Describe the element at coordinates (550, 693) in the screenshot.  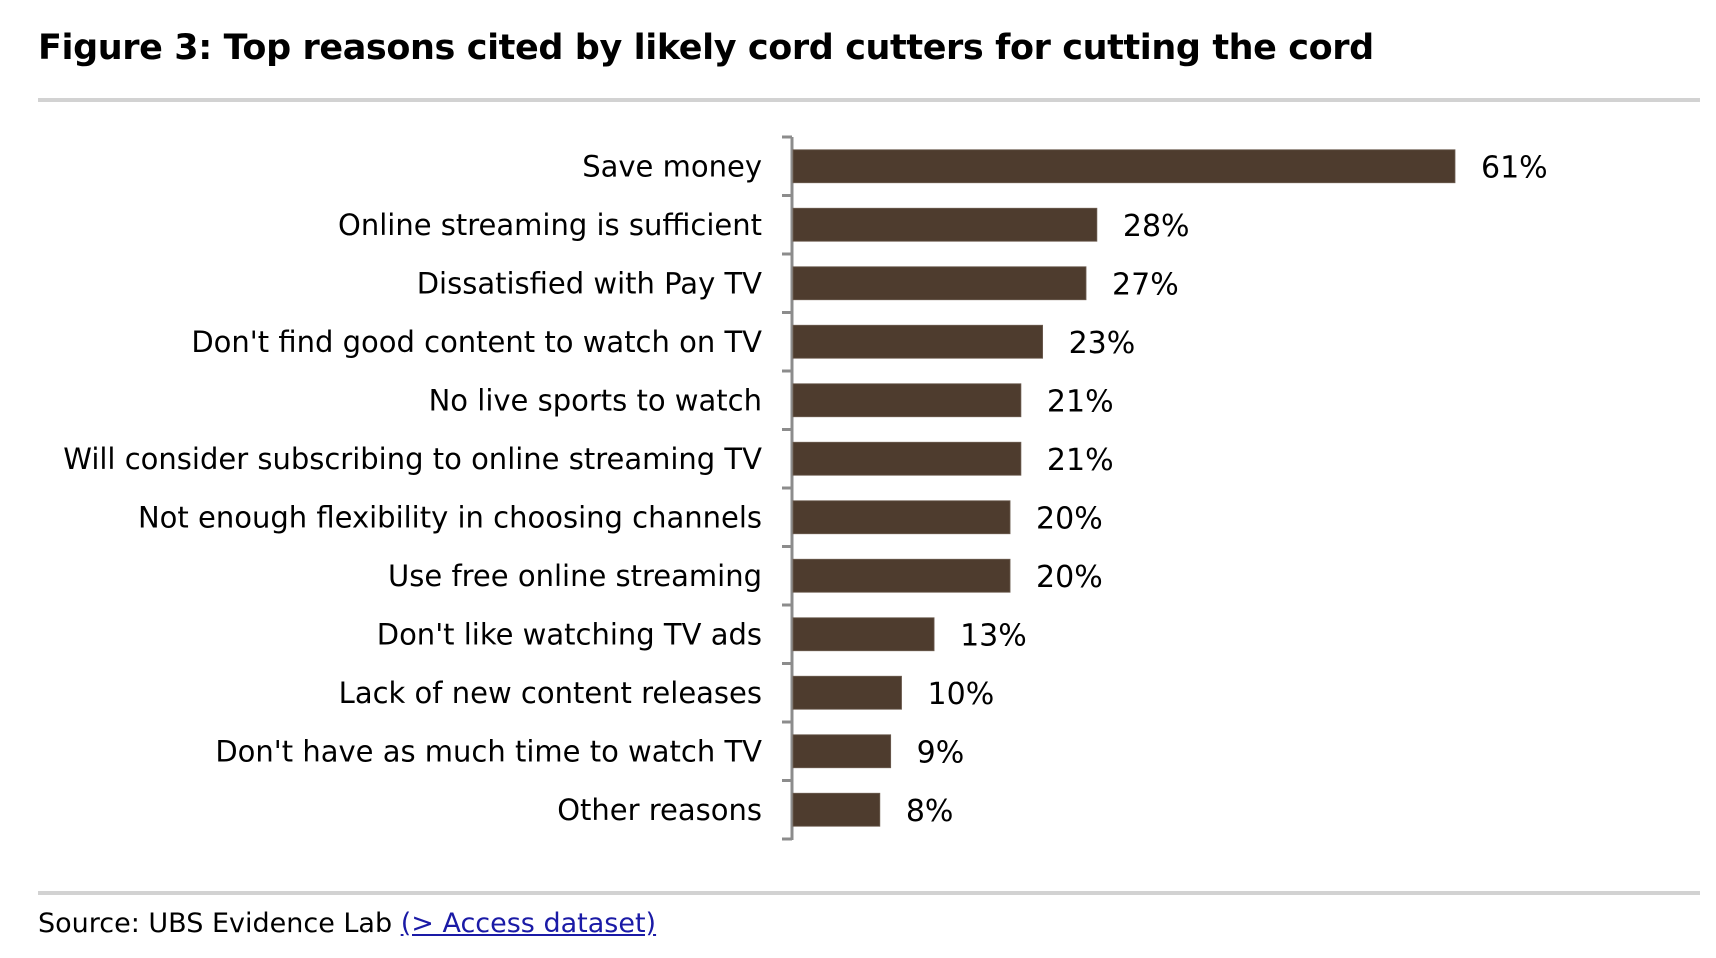
I see `category-label: Lack of new content releases` at that location.